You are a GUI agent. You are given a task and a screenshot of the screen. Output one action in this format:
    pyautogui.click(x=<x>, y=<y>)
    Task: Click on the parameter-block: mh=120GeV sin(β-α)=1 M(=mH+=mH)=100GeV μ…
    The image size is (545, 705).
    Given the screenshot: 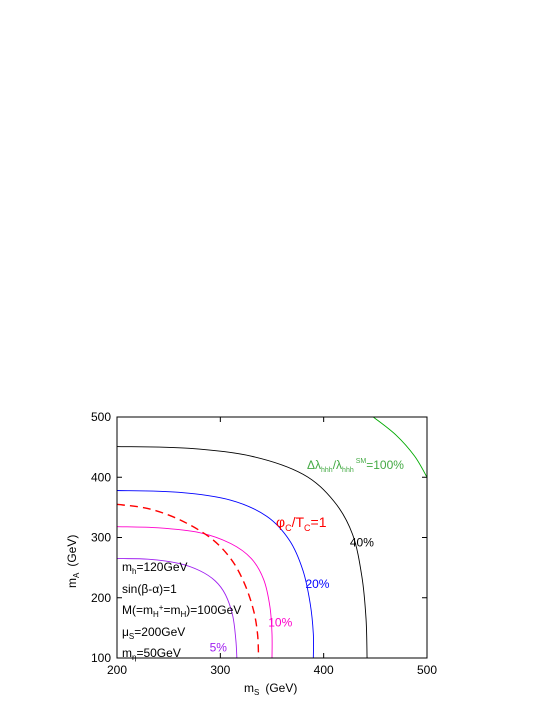 What is the action you would take?
    pyautogui.click(x=181, y=611)
    